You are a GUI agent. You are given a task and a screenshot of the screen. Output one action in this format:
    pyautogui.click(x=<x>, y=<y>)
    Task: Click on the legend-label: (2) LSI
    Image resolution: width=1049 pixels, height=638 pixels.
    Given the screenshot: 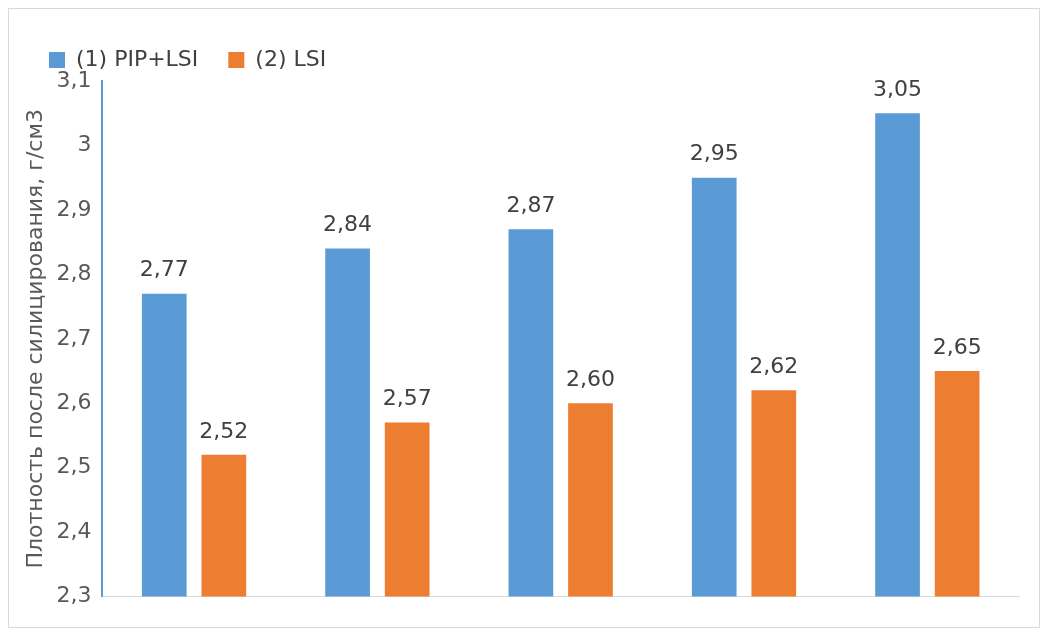 What is the action you would take?
    pyautogui.click(x=291, y=58)
    